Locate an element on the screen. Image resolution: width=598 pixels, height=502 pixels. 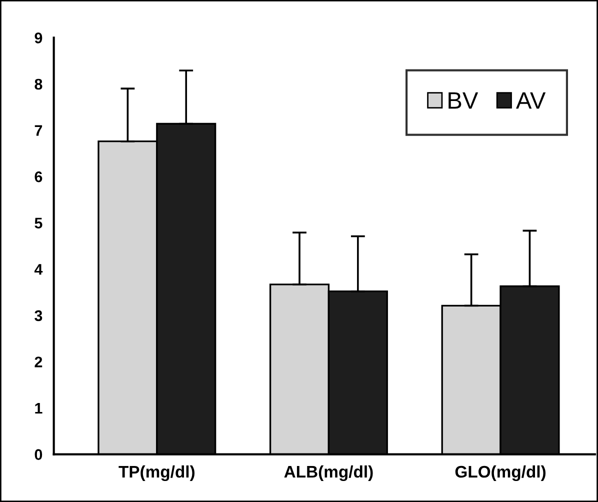
y-tick-label: 6 is located at coordinates (38, 176).